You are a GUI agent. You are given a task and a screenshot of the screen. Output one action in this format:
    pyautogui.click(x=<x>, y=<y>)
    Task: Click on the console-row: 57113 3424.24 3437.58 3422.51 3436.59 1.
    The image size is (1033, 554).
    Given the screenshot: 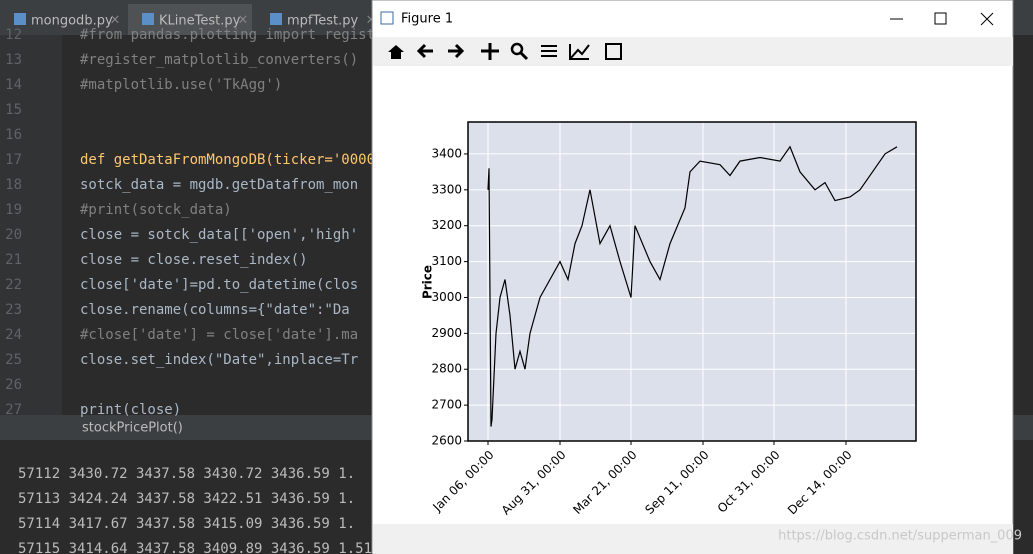 What is the action you would take?
    pyautogui.click(x=186, y=499)
    